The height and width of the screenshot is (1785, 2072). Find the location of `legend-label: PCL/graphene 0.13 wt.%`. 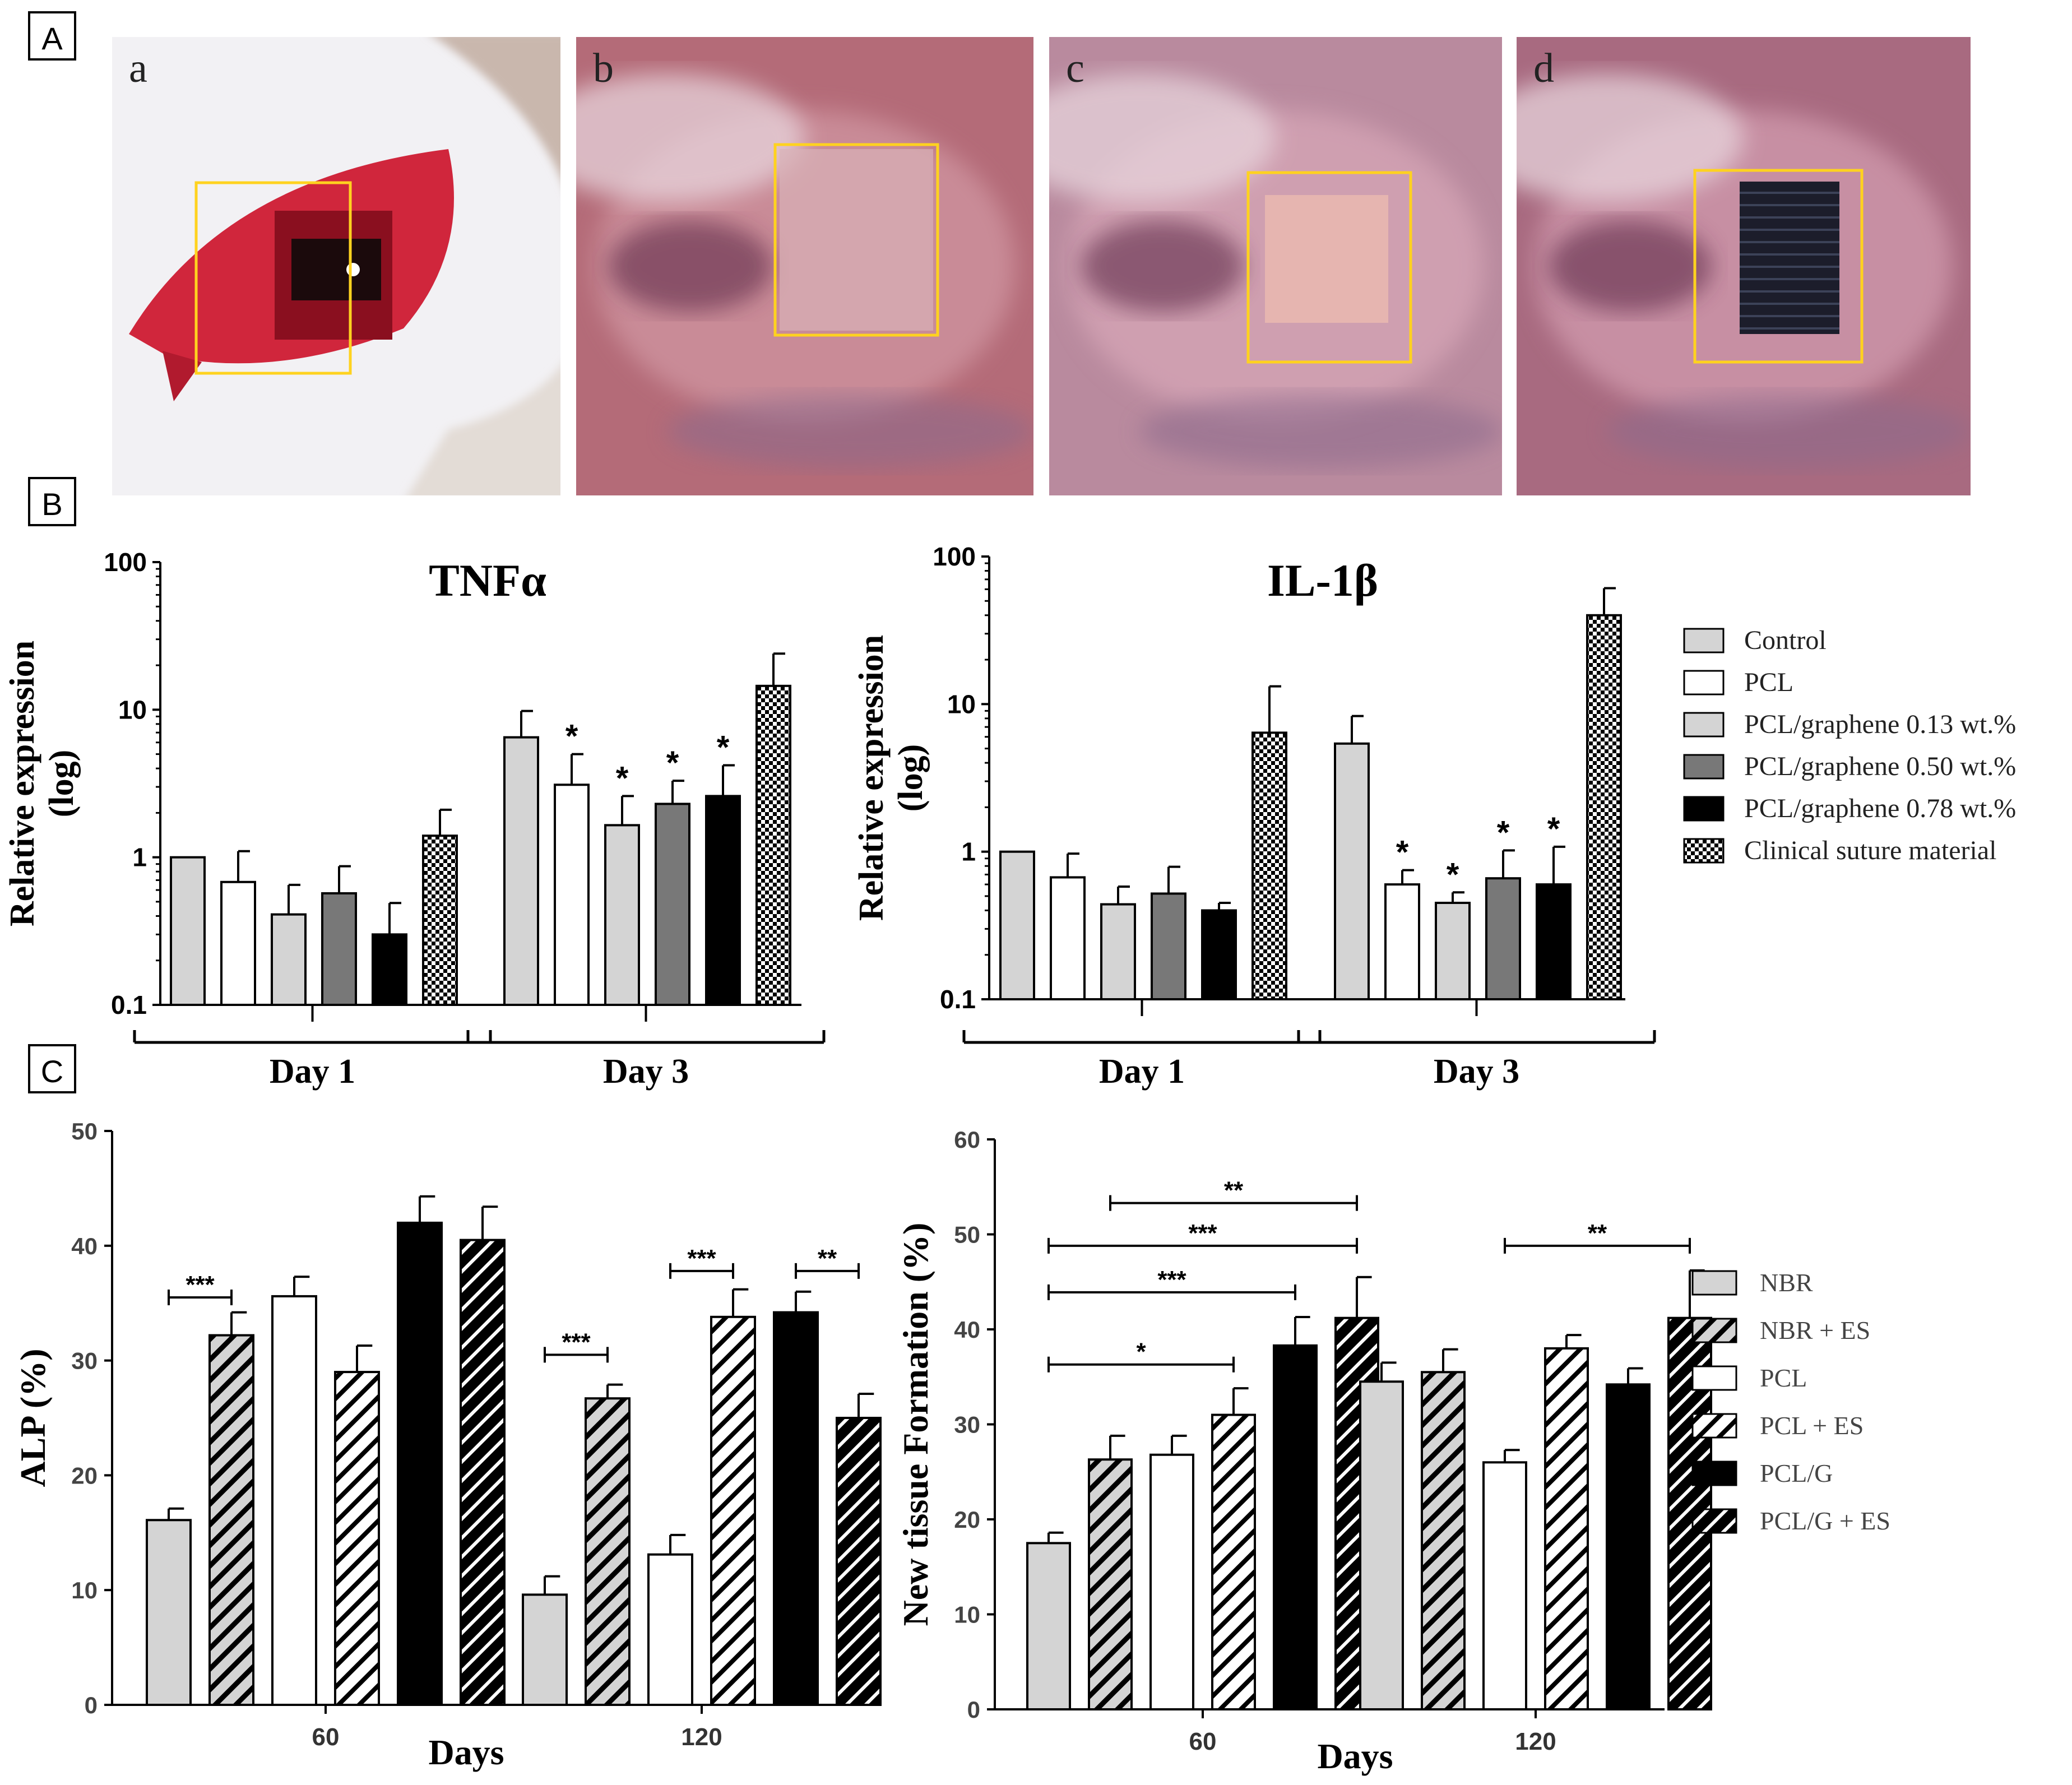

legend-label: PCL/graphene 0.13 wt.% is located at coordinates (1880, 724).